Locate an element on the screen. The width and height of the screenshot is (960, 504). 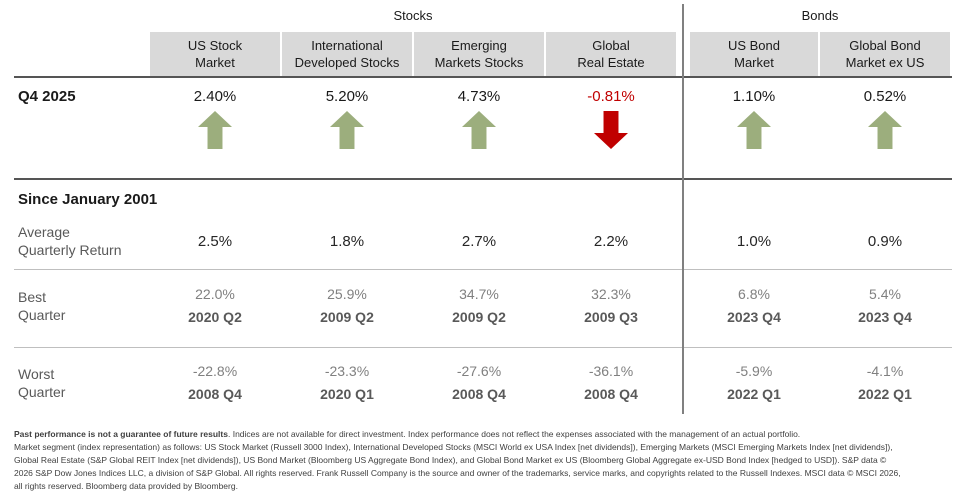
avg-value-global-bond-market-ex-us: 0.9% is located at coordinates (885, 241).